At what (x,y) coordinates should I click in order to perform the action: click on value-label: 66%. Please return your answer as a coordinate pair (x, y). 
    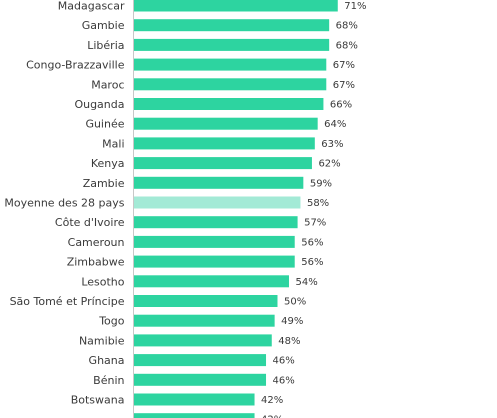
    Looking at the image, I should click on (341, 105).